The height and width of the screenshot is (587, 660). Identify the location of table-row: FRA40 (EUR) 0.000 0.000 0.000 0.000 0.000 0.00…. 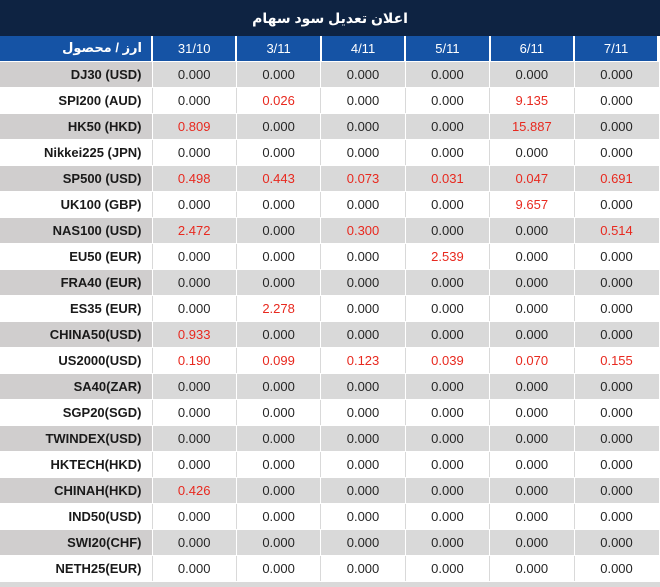
(329, 282).